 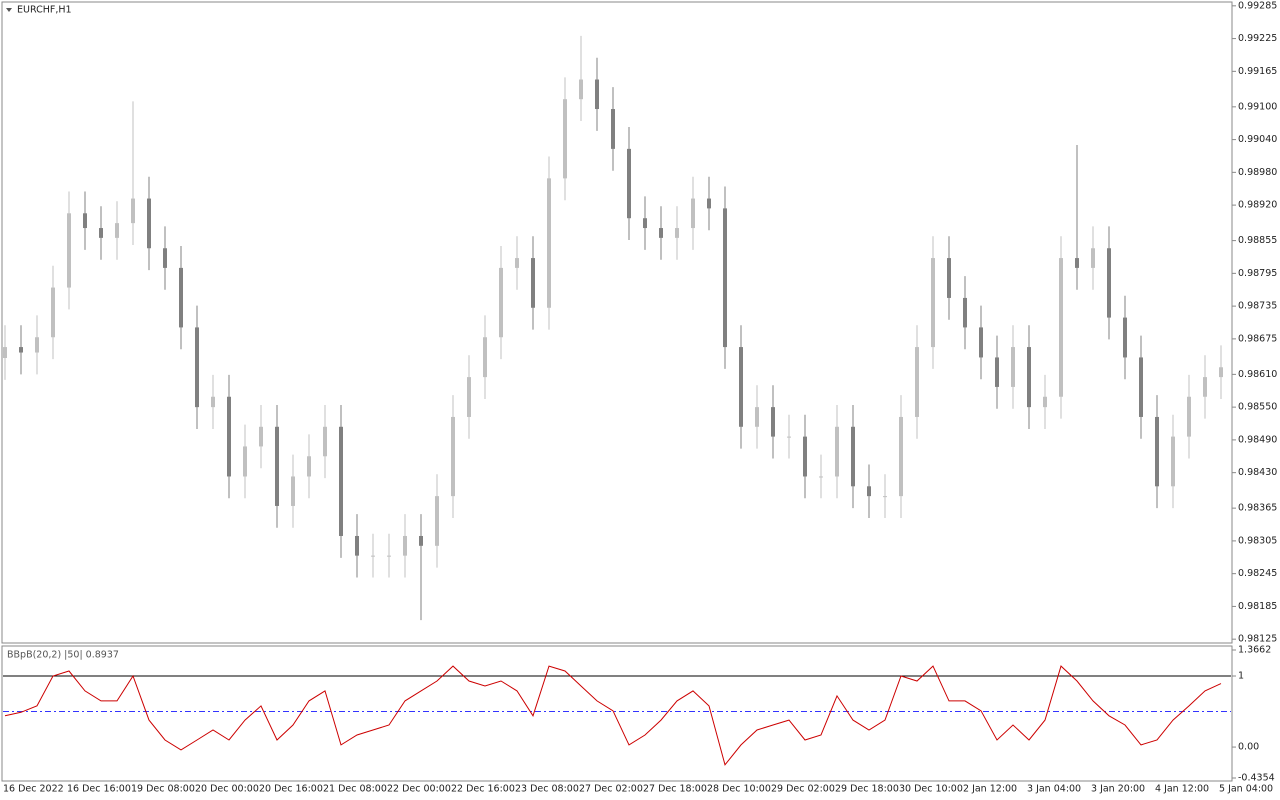 I want to click on y-tick-label: -0.4354, so click(x=1256, y=778).